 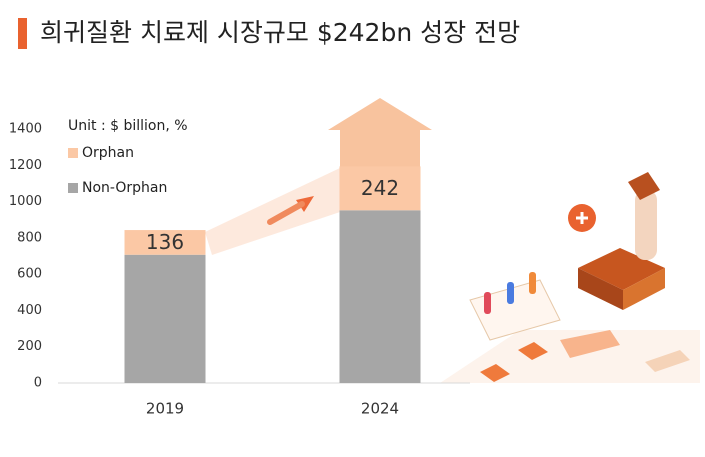 What do you see at coordinates (380, 409) in the screenshot?
I see `x-tick-label: 2024` at bounding box center [380, 409].